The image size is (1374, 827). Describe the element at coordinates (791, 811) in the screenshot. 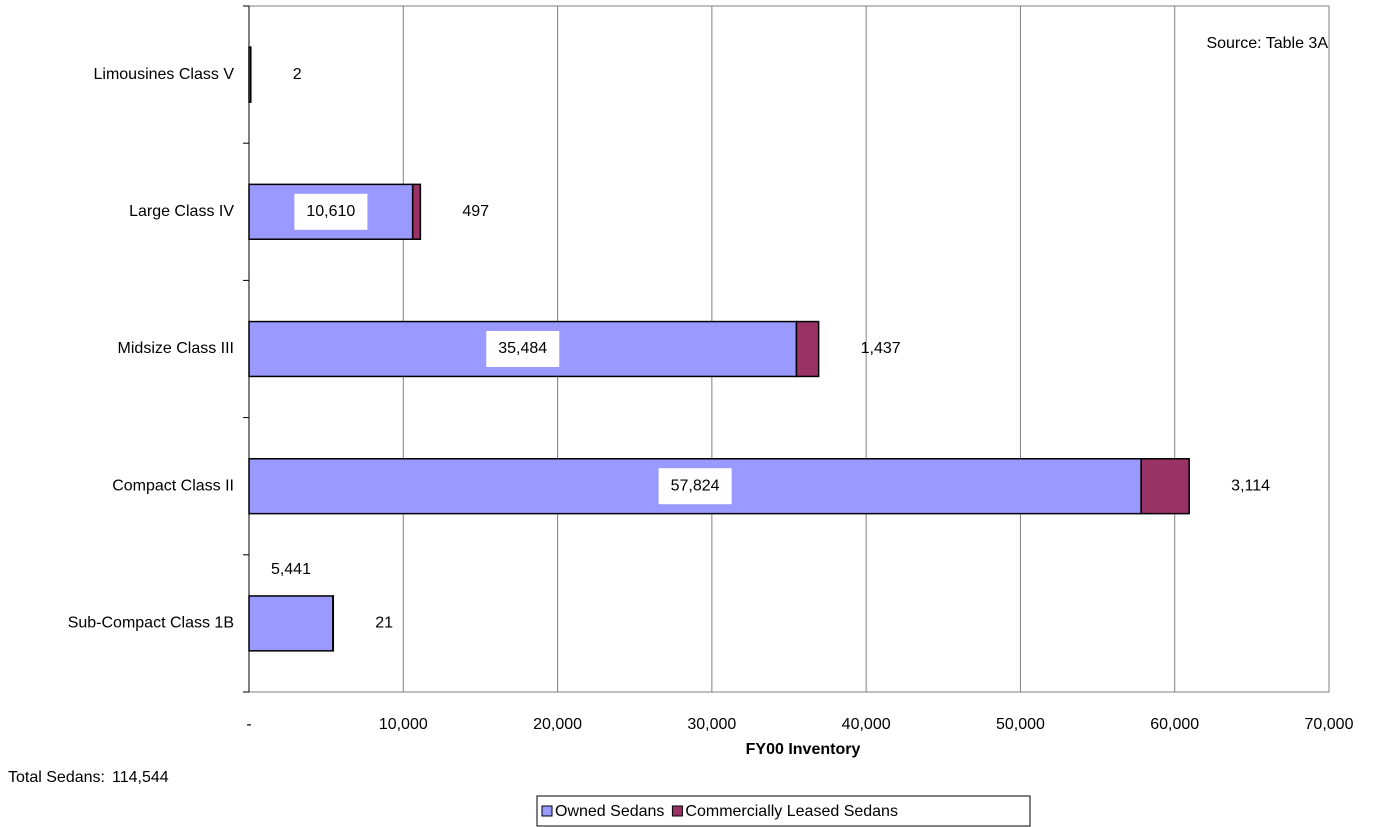

I see `legend-label: Commercially Leased Sedans` at that location.